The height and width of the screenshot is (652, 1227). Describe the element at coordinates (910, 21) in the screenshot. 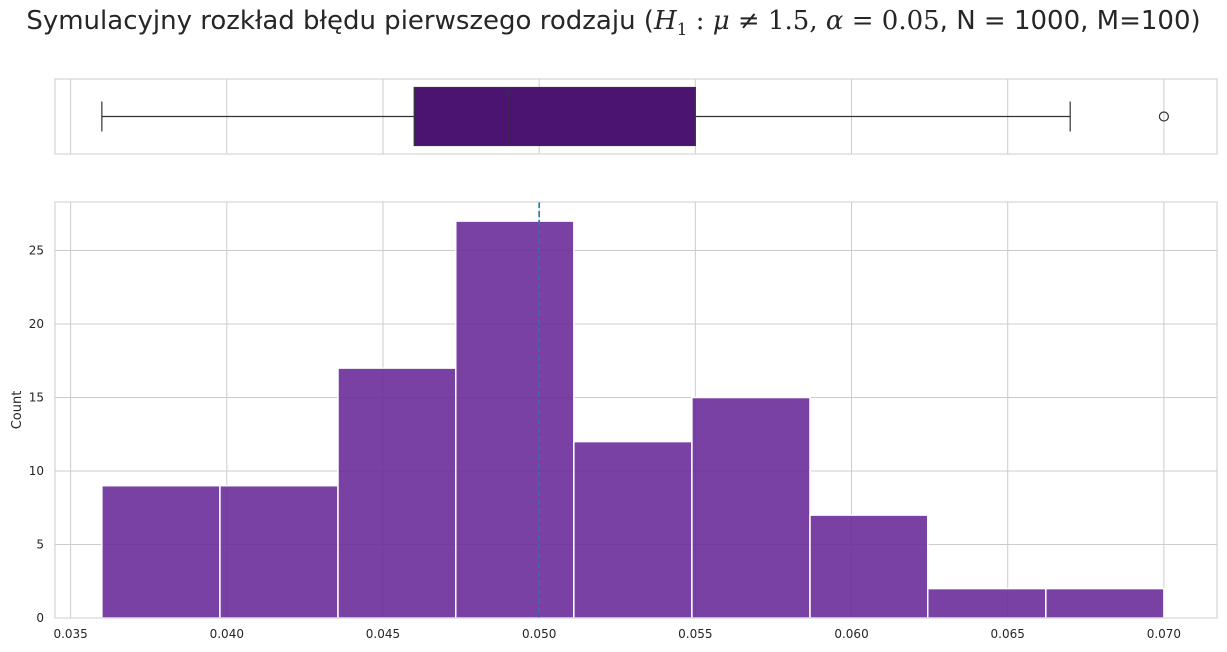

I see `title-alpha-val: 0.05` at that location.